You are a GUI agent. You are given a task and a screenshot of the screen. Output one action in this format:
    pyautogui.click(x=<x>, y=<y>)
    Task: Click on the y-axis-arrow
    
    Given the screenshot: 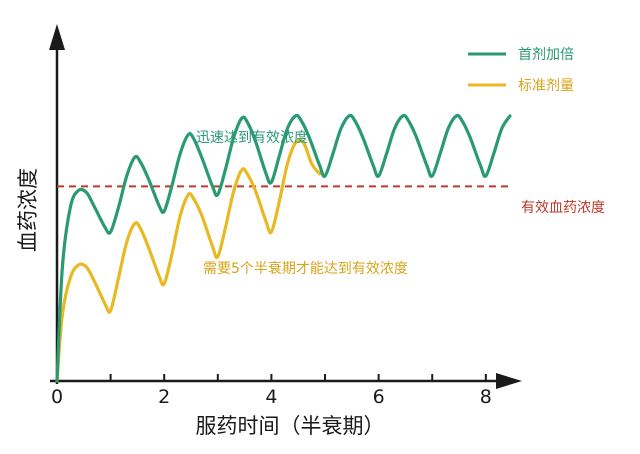 What is the action you would take?
    pyautogui.click(x=57, y=37)
    